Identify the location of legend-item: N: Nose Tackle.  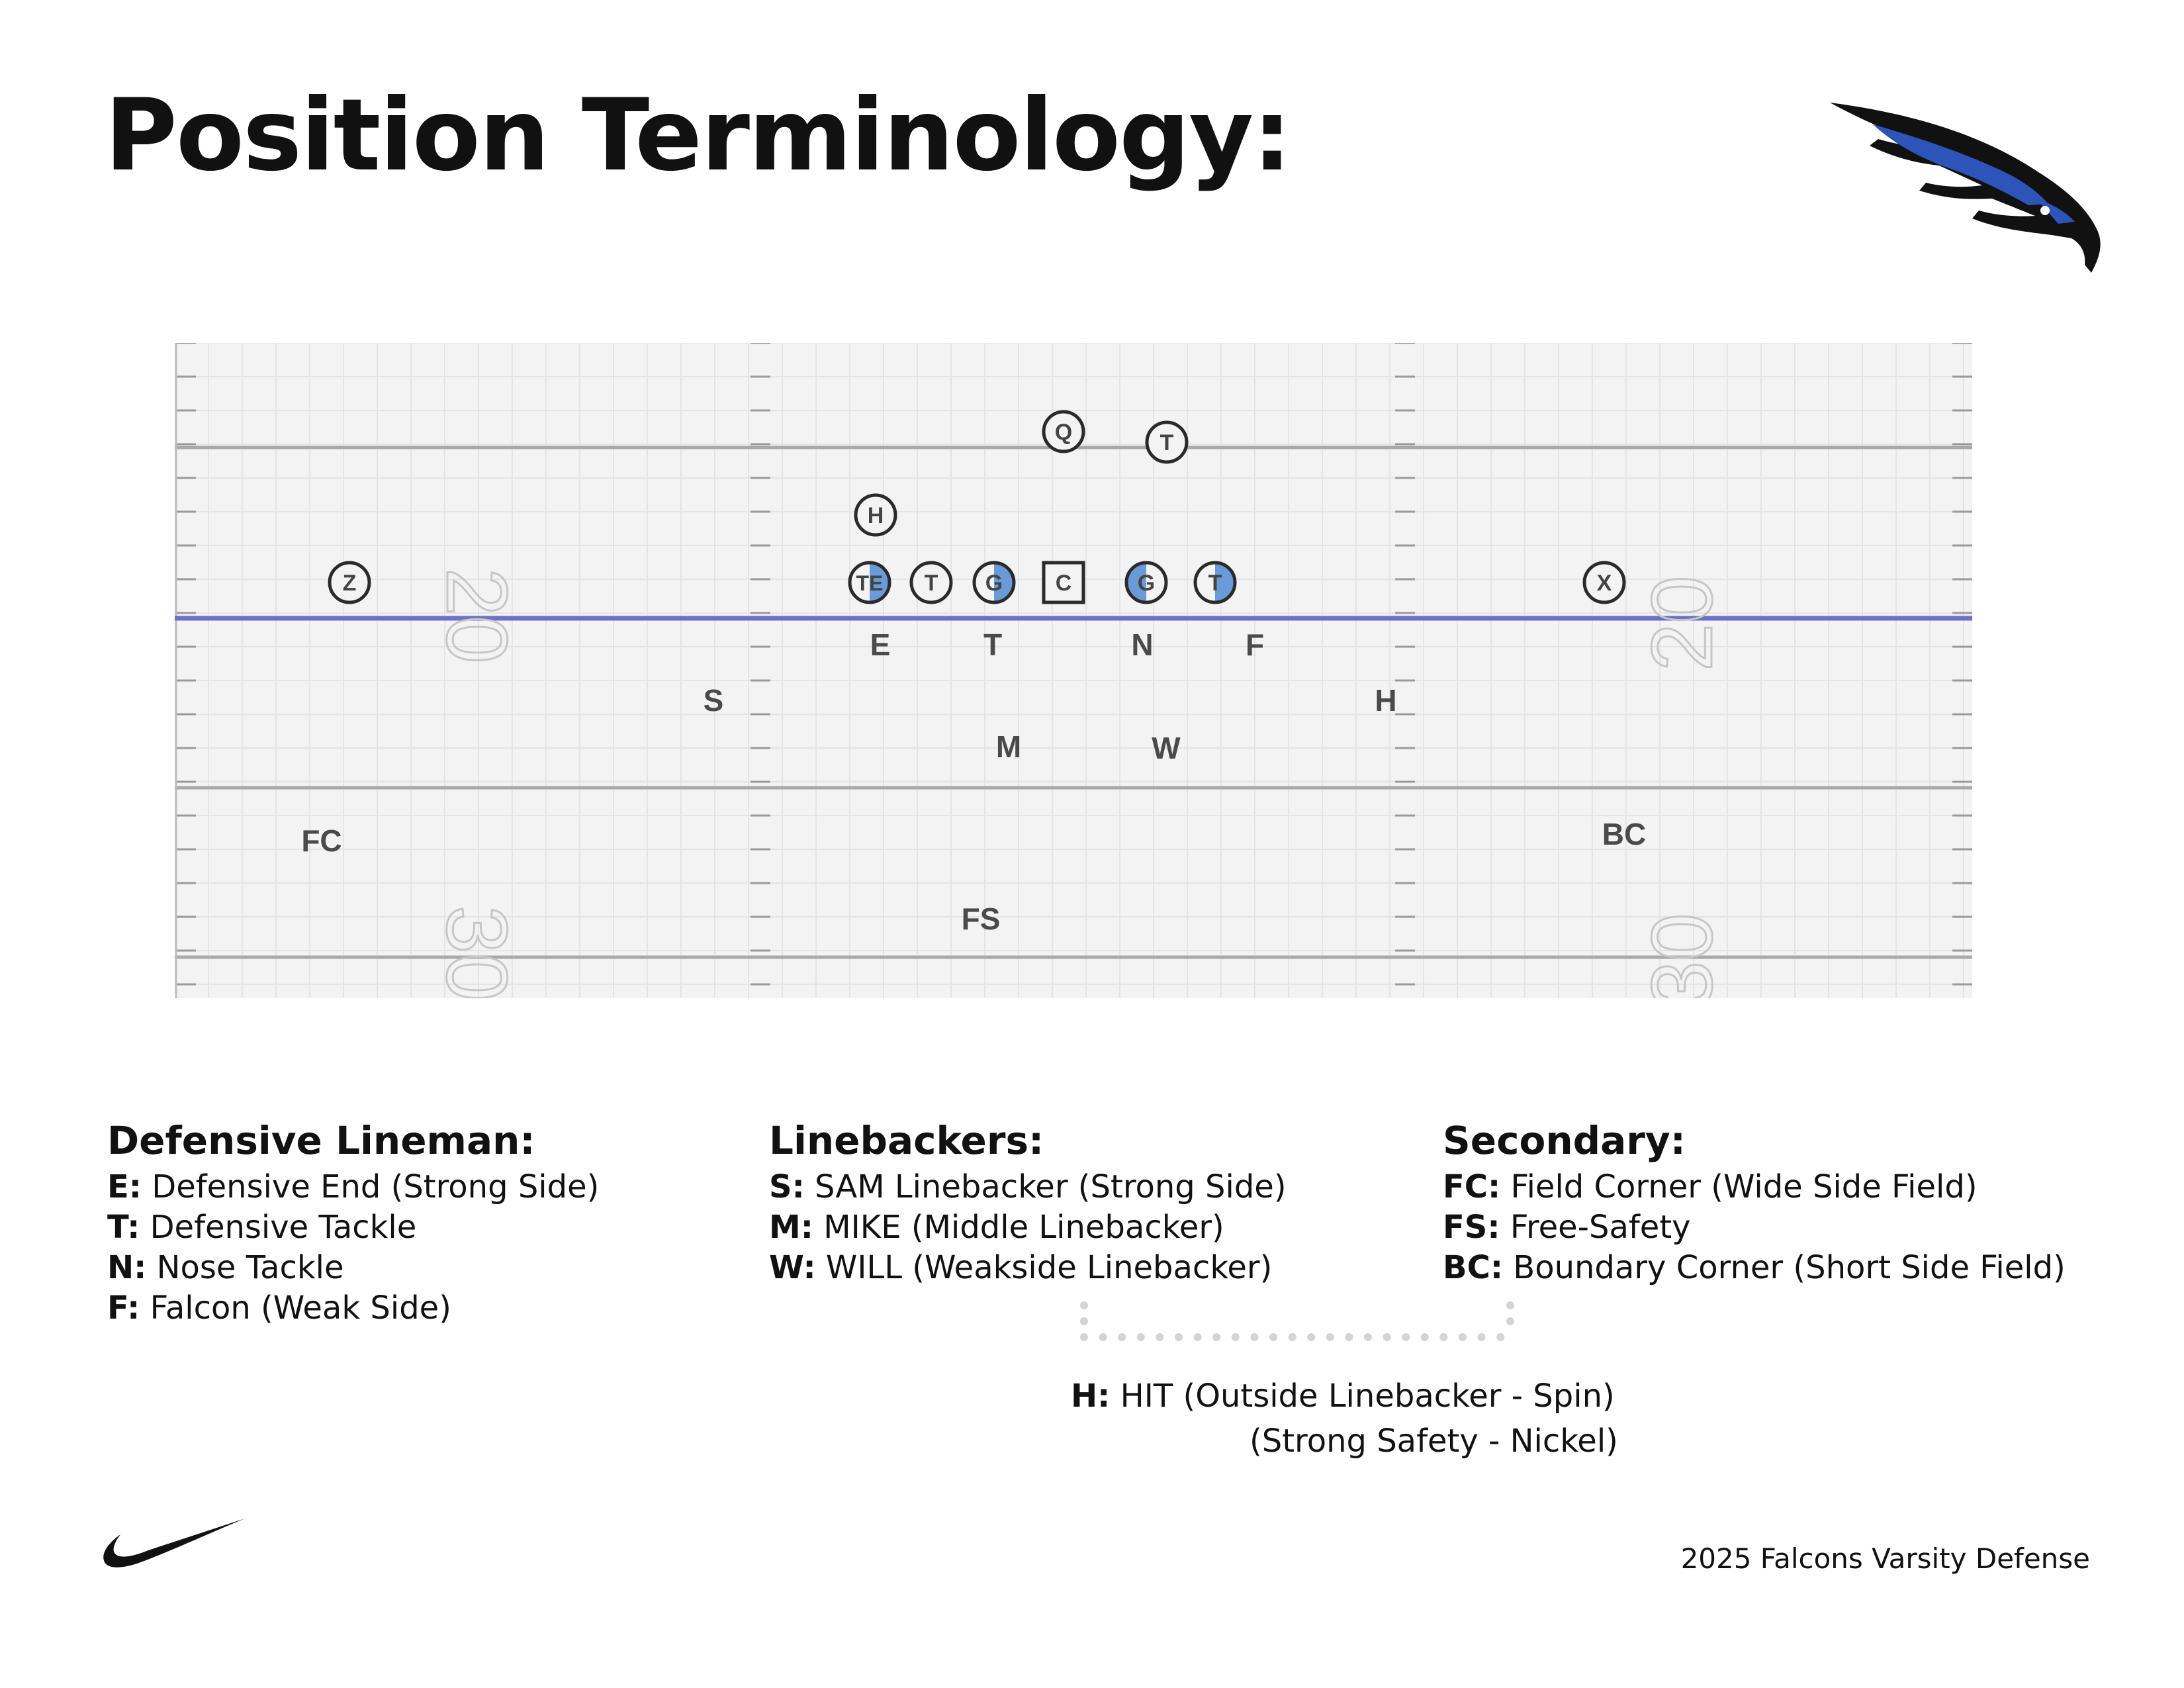
(353, 1268).